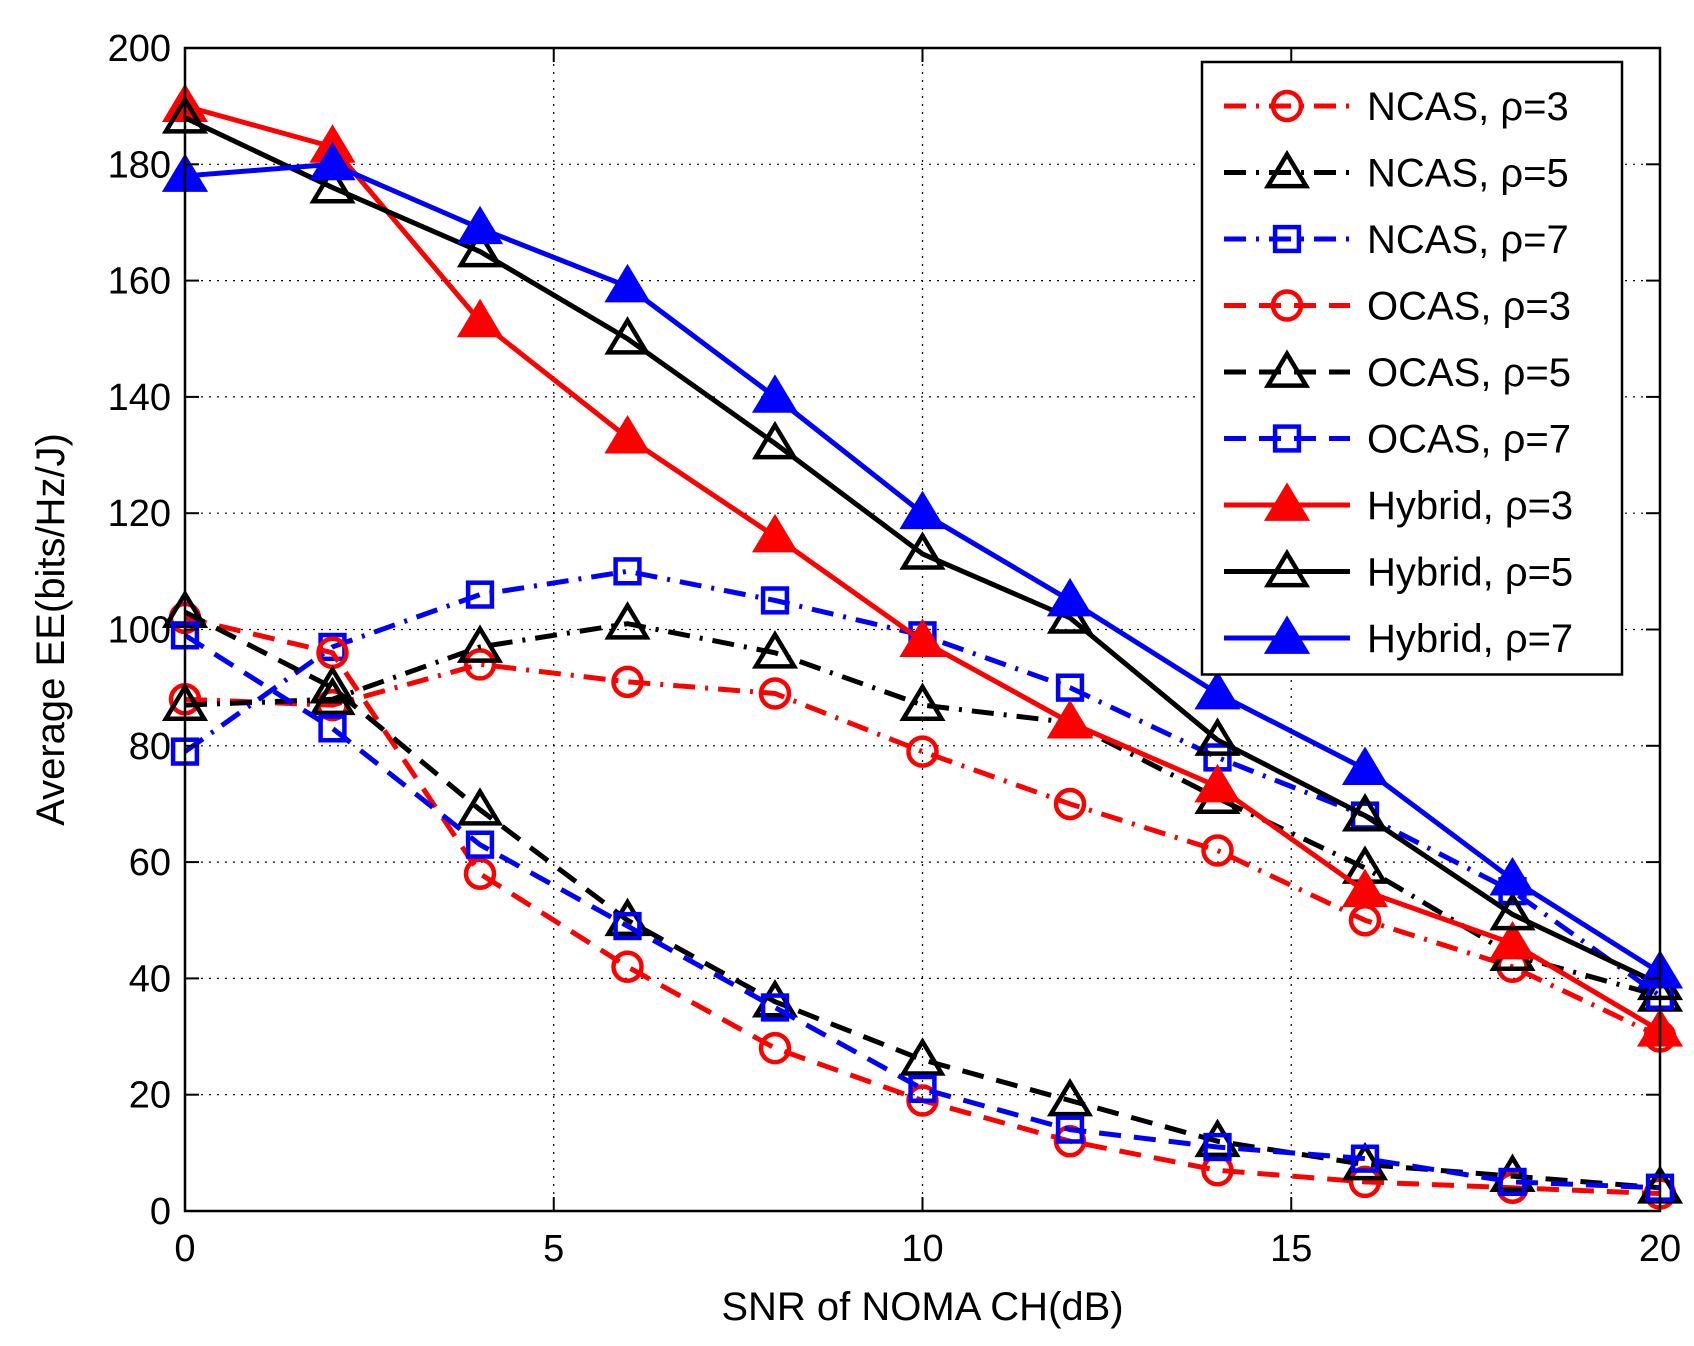 This screenshot has width=1694, height=1346. I want to click on y-tick-label: 20, so click(150, 1096).